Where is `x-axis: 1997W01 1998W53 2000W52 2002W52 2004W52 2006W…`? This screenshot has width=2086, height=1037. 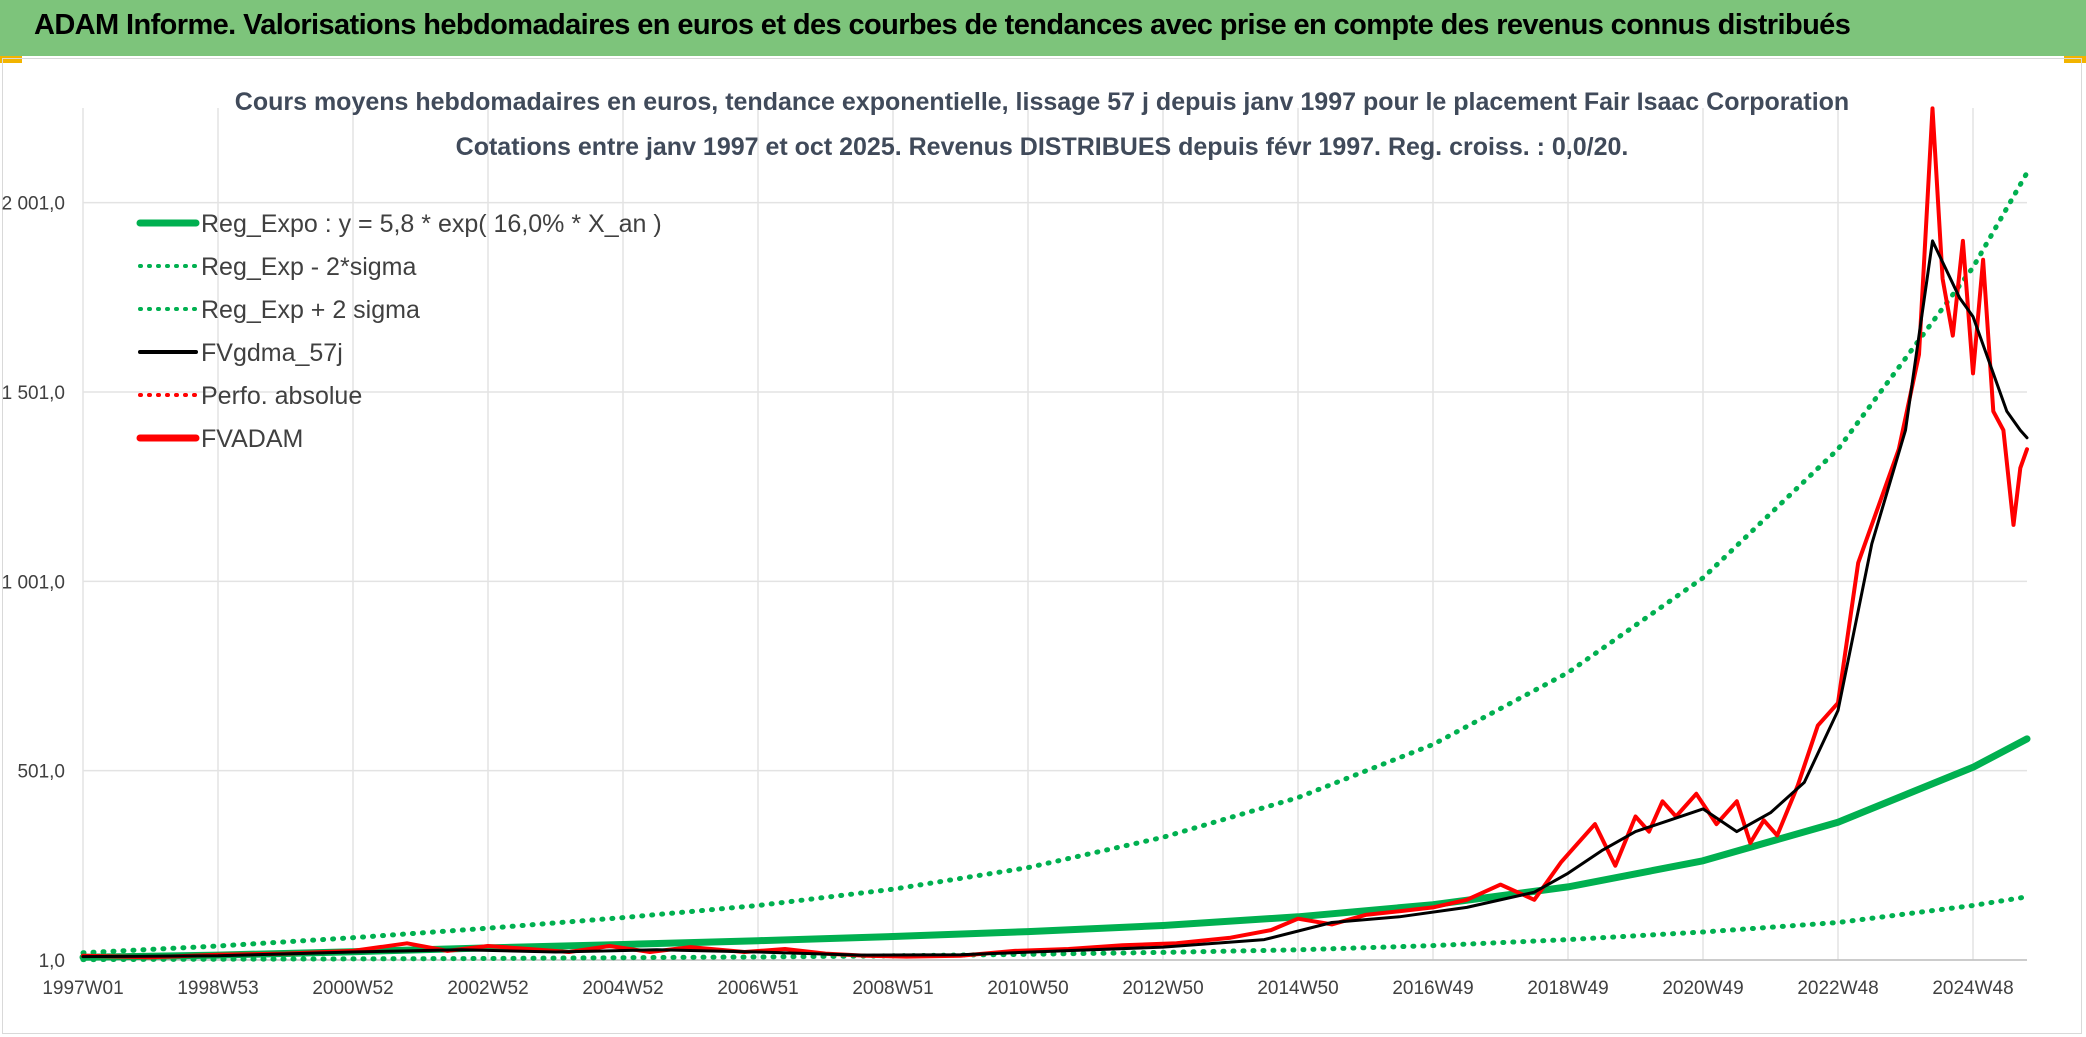 x-axis: 1997W01 1998W53 2000W52 2002W52 2004W52 2006W… is located at coordinates (1034, 979).